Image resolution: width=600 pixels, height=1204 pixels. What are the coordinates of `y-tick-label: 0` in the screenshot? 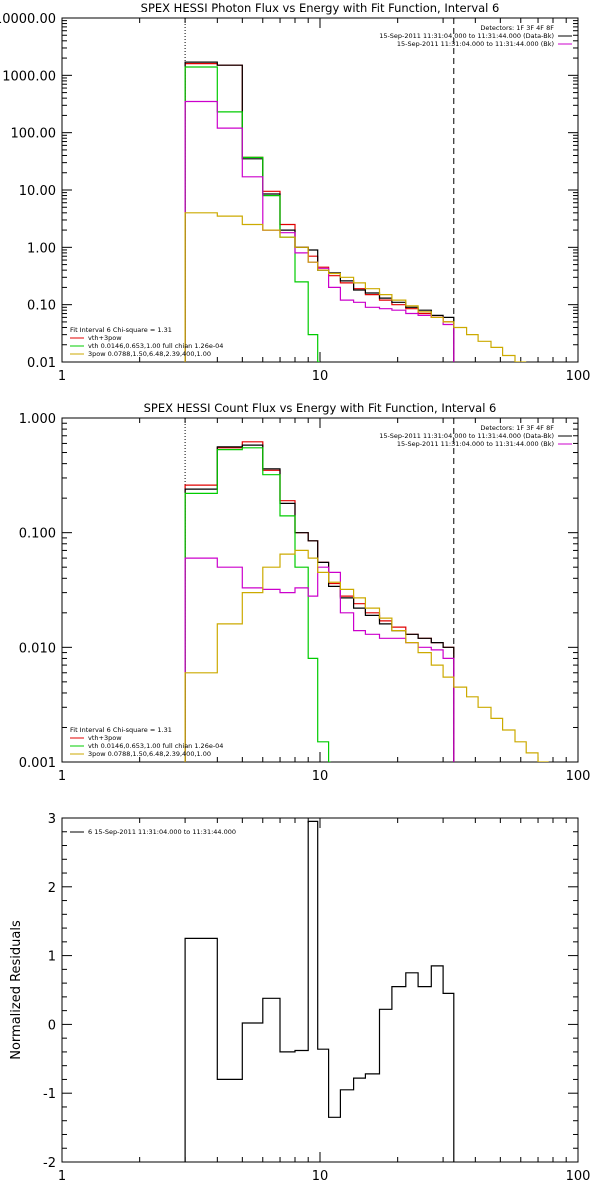 It's located at (52, 1025).